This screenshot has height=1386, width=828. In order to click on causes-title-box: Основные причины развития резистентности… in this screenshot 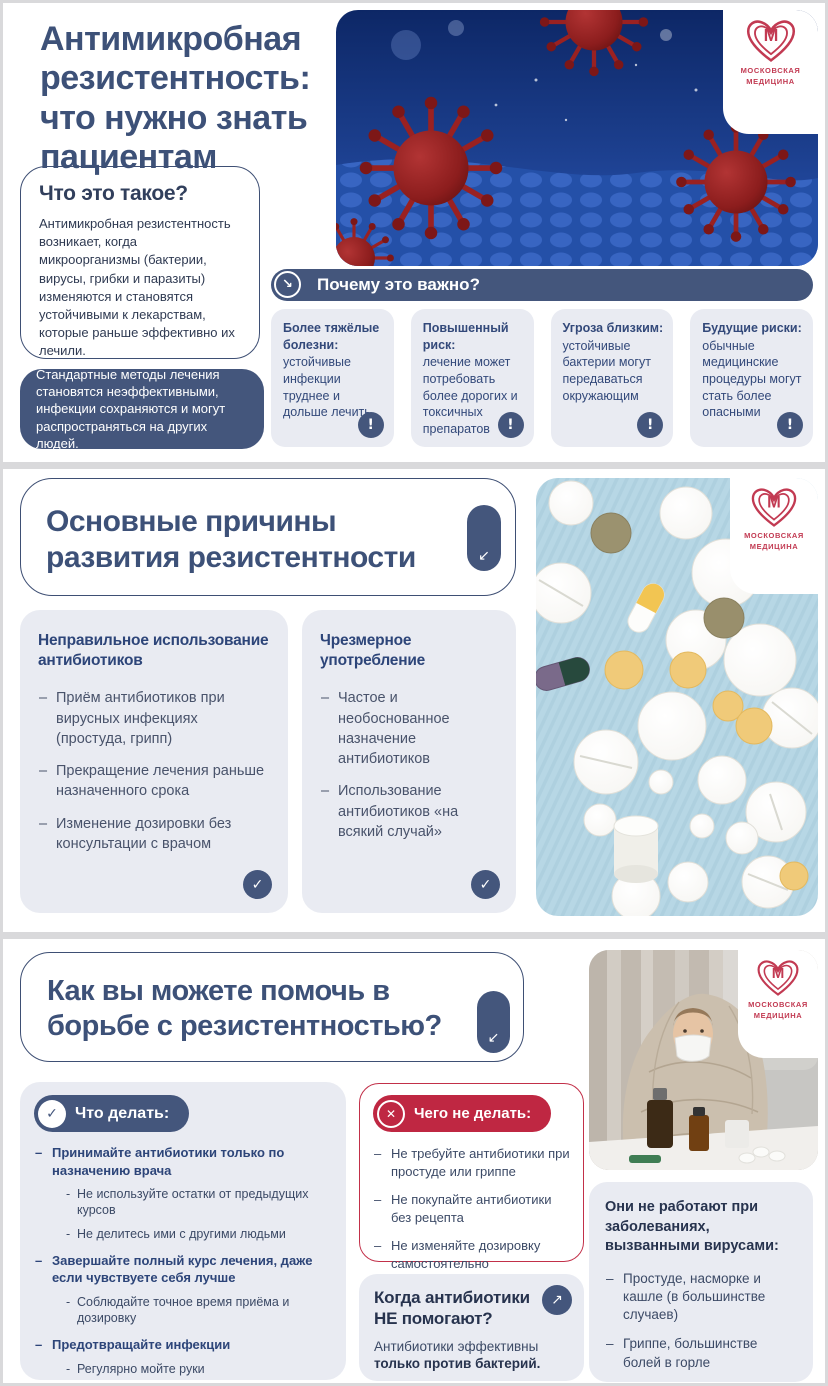, I will do `click(268, 537)`.